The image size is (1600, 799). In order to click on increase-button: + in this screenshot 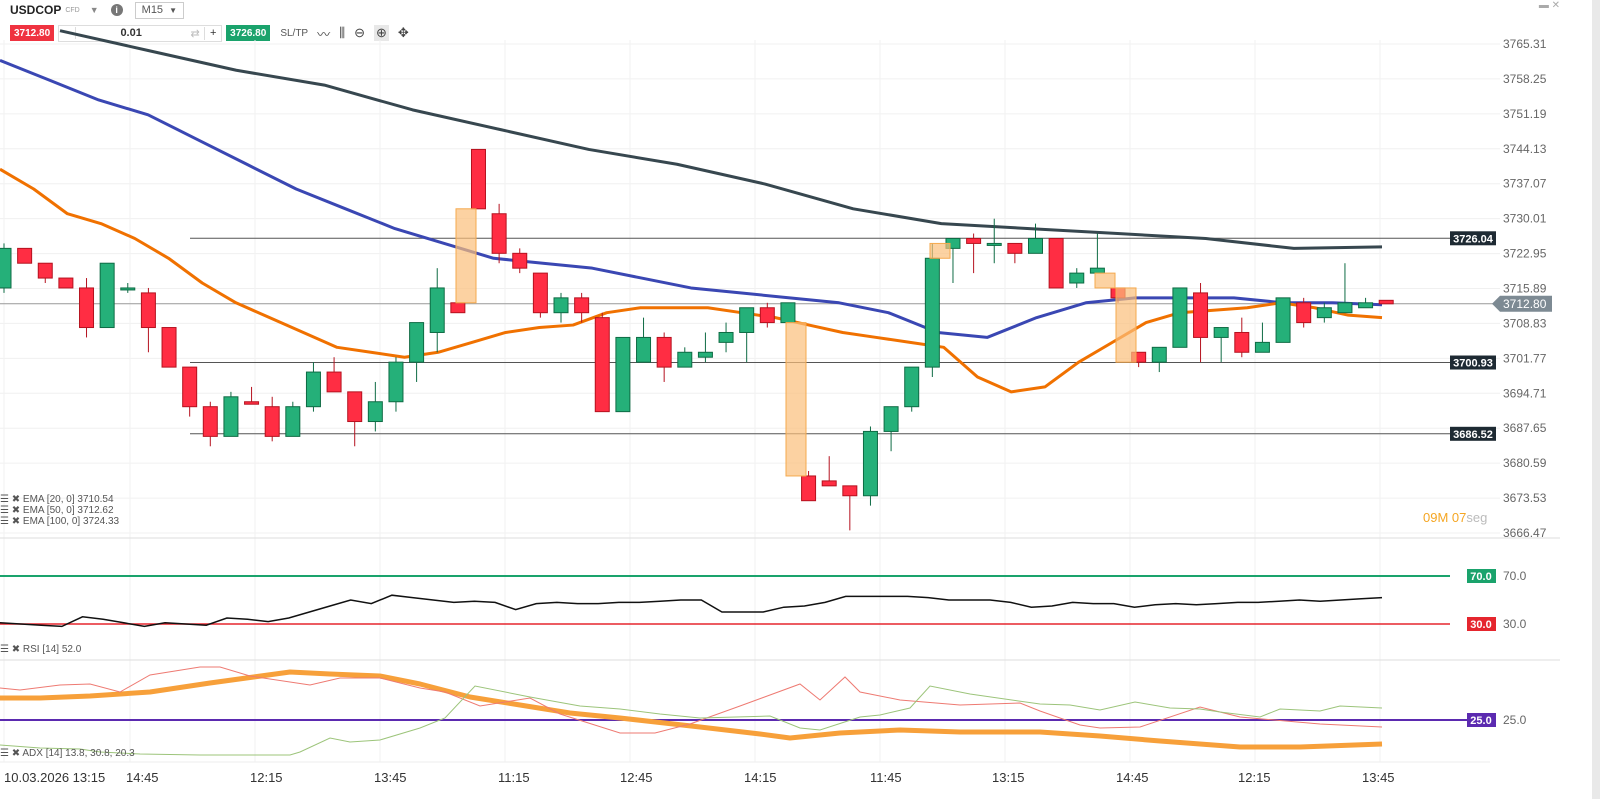, I will do `click(213, 33)`.